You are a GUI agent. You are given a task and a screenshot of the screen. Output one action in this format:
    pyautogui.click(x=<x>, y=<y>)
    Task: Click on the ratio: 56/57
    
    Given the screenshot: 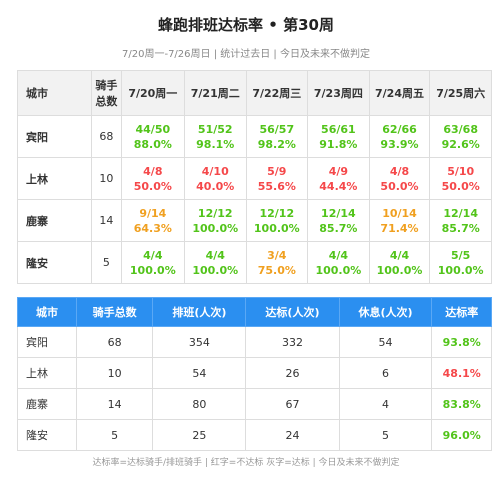 What is the action you would take?
    pyautogui.click(x=277, y=129)
    